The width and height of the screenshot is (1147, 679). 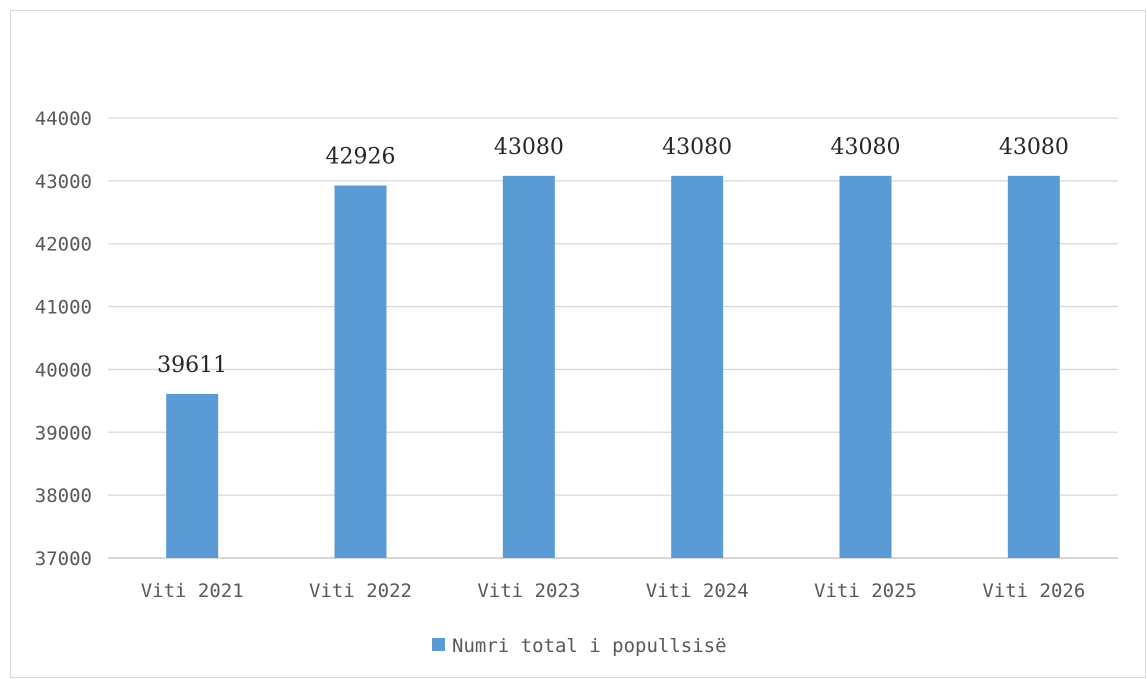 What do you see at coordinates (63, 433) in the screenshot?
I see `y-tick-label: 39000` at bounding box center [63, 433].